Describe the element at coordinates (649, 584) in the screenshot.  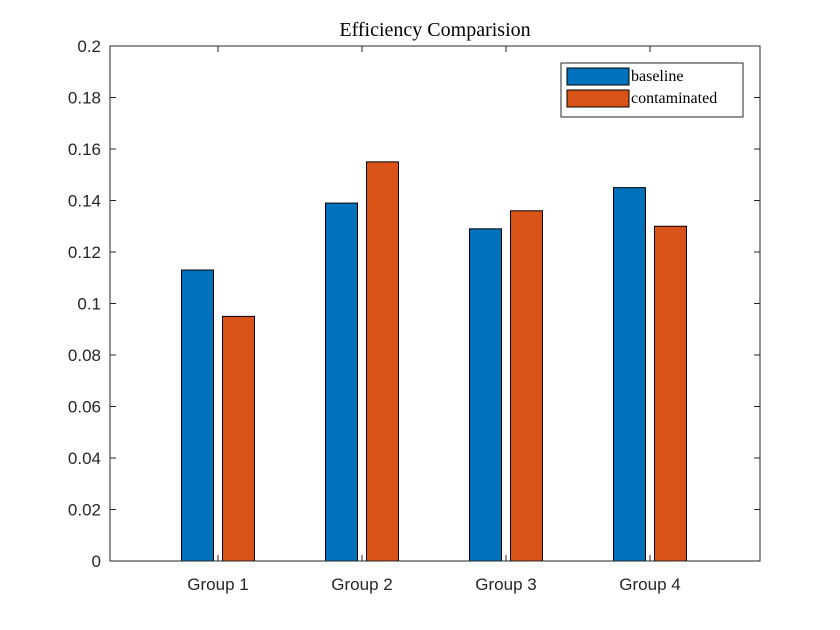
I see `x-tick-label: Group 4` at that location.